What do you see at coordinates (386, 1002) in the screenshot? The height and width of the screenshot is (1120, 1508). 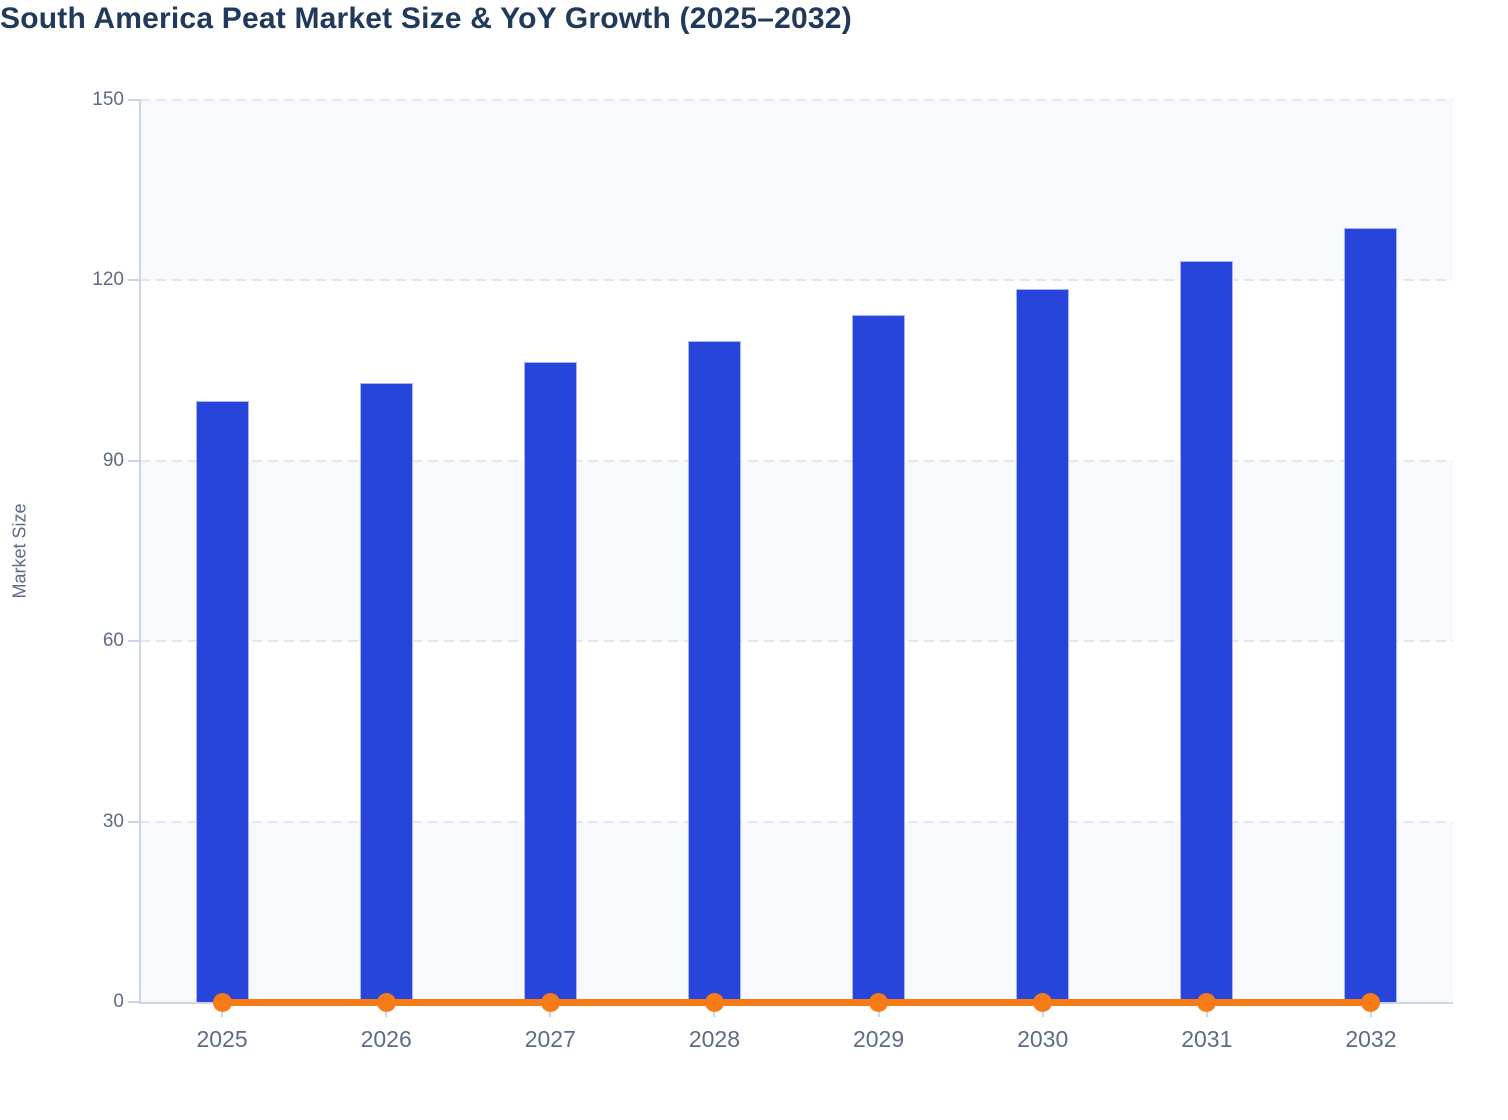 I see `line-marker-2026` at bounding box center [386, 1002].